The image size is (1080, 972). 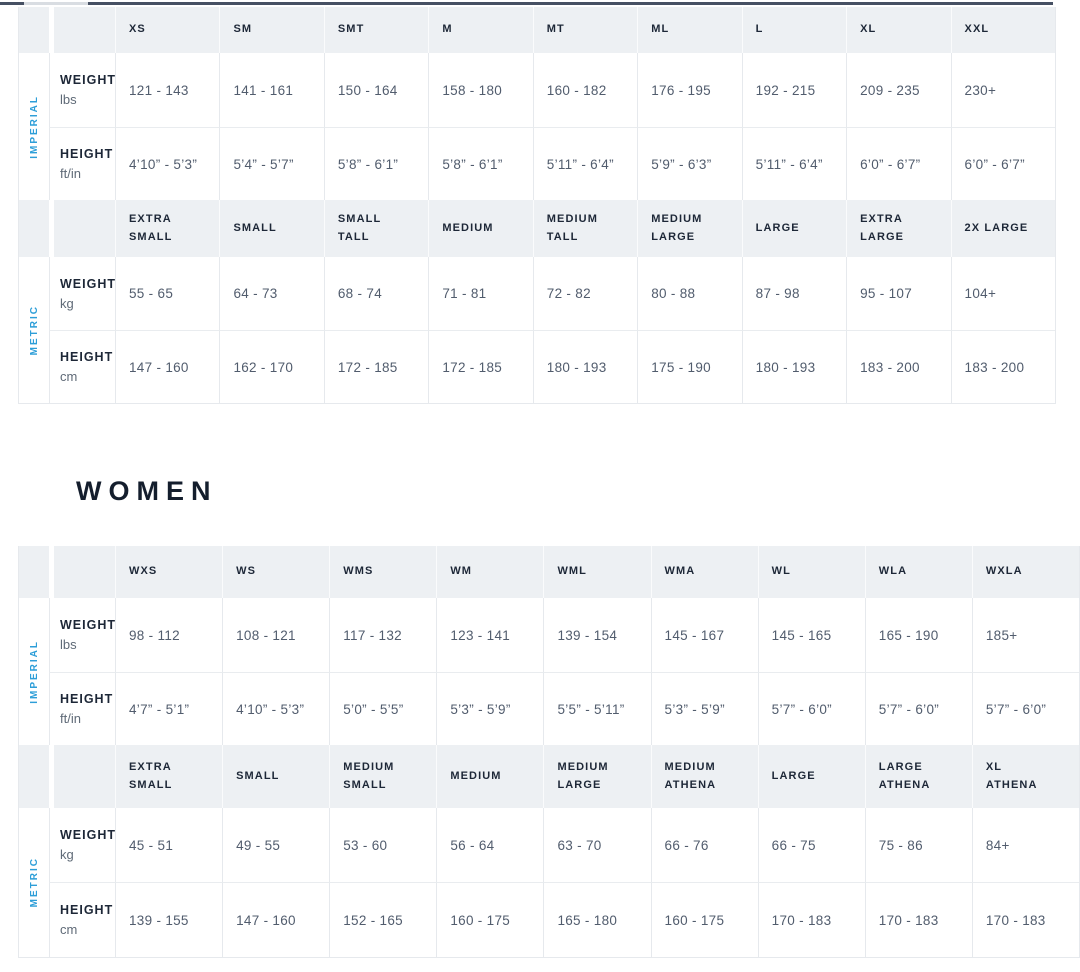 I want to click on size-header-label: WLA, so click(x=893, y=571).